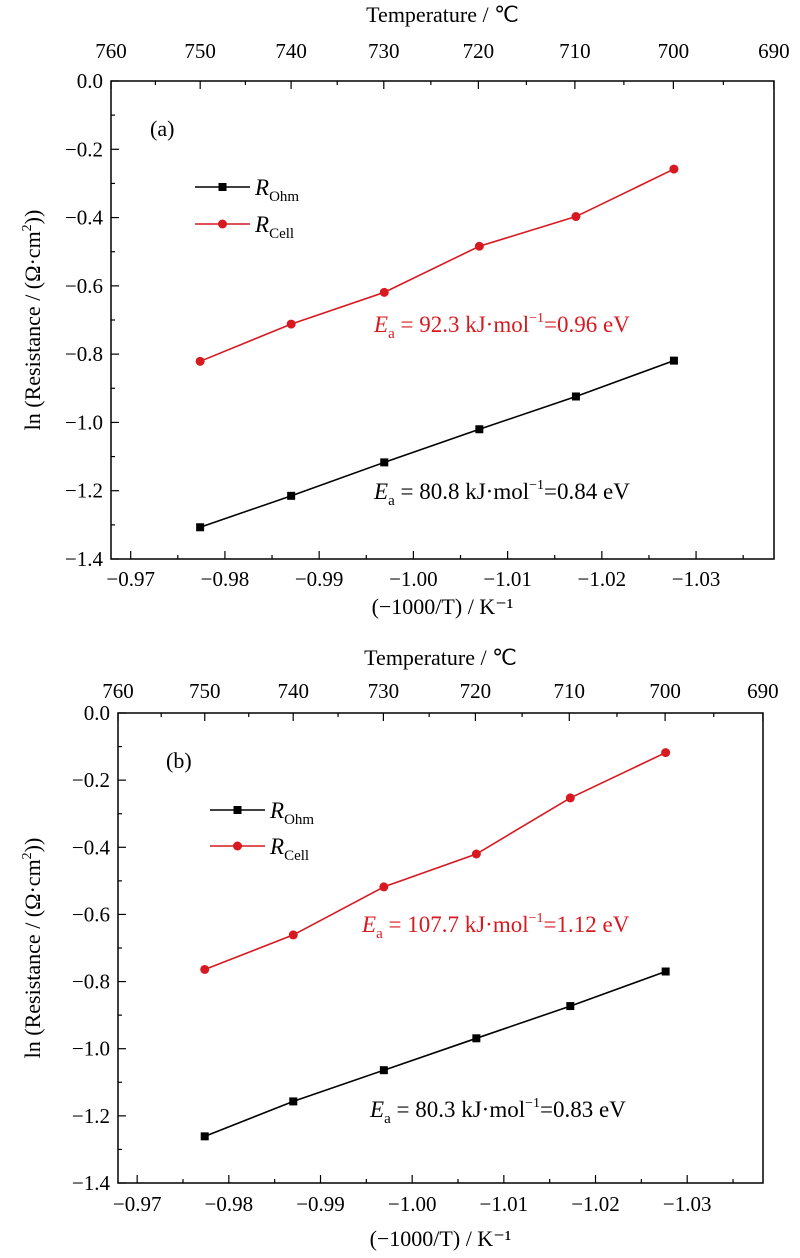 The width and height of the screenshot is (800, 1258). What do you see at coordinates (501, 493) in the screenshot?
I see `activation-energy-label: Ea = 80.8 kJ·mol−1=0.84 eV` at bounding box center [501, 493].